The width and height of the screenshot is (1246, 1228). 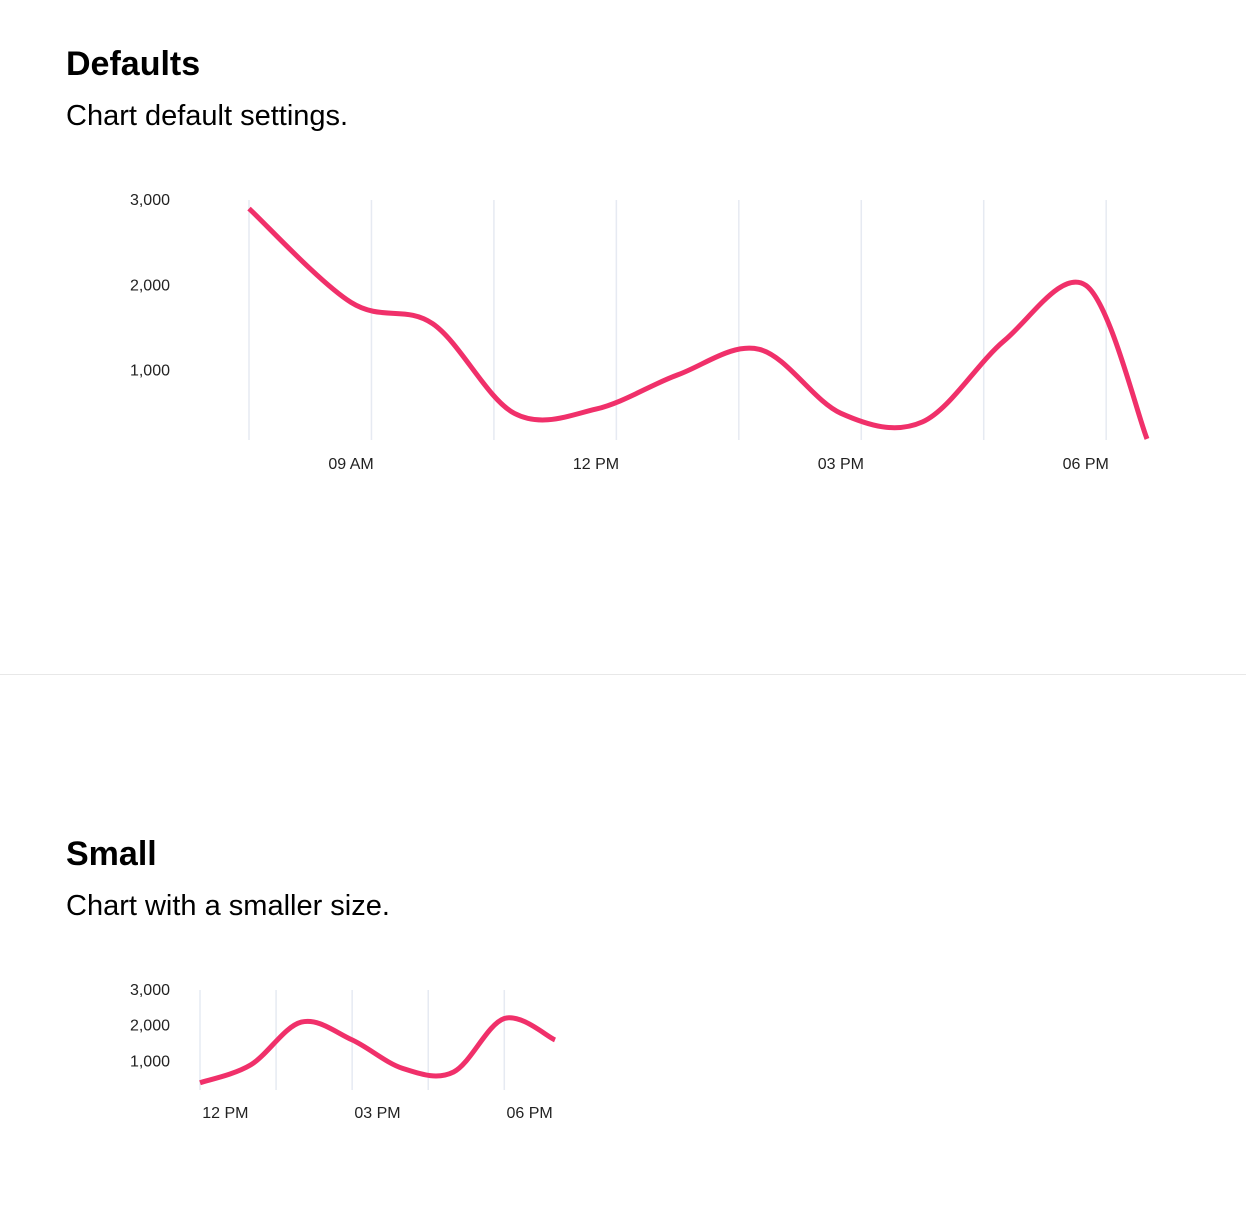 I want to click on small-line-chart: 3,000 2,000 1,000 12 PM 03 PM 06 PM, so click(x=343, y=1052).